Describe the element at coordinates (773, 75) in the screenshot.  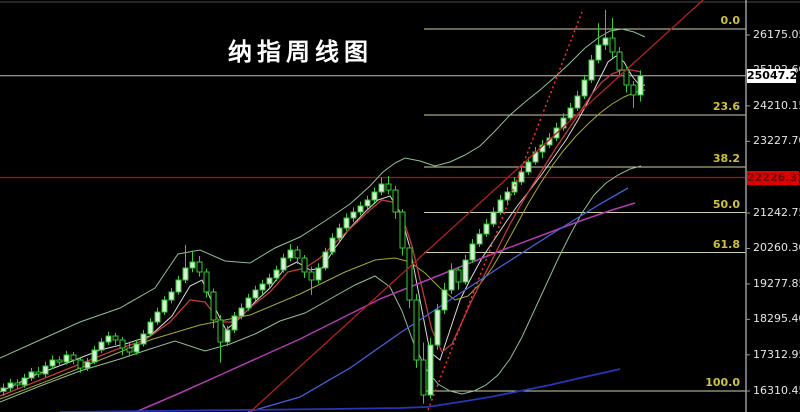
I see `current-price-box: 25047.23` at that location.